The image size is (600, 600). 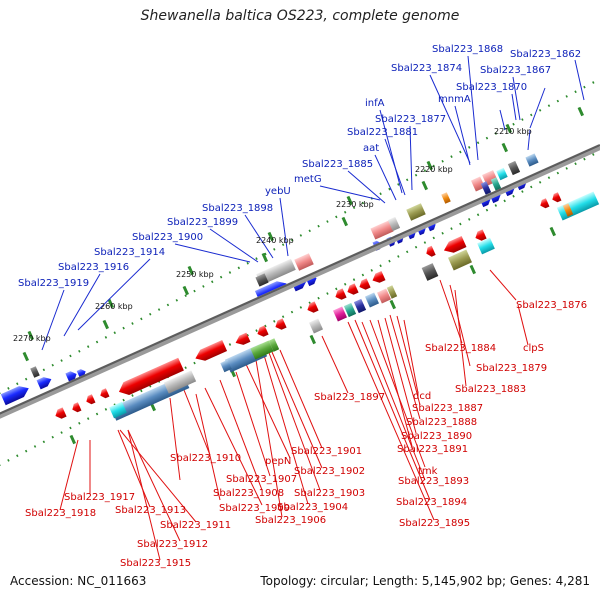 What do you see at coordinates (78, 581) in the screenshot?
I see `accession-text: Accession: NC_011663` at bounding box center [78, 581].